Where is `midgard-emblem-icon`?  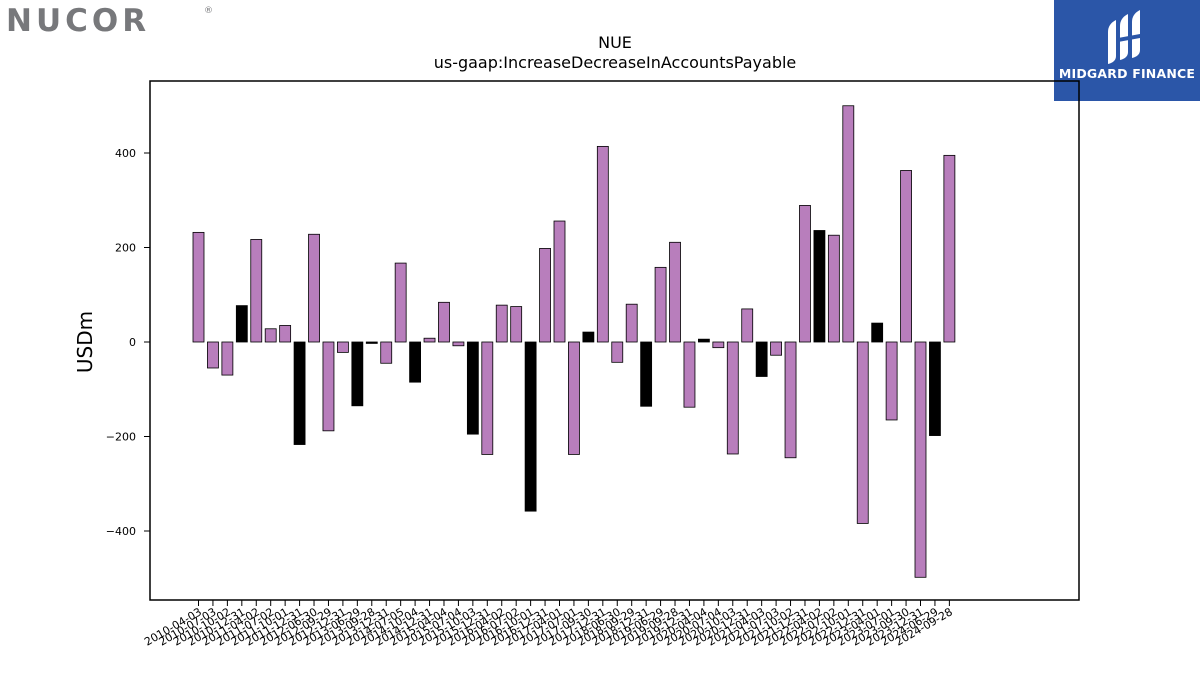
midgard-emblem-icon is located at coordinates (1124, 37).